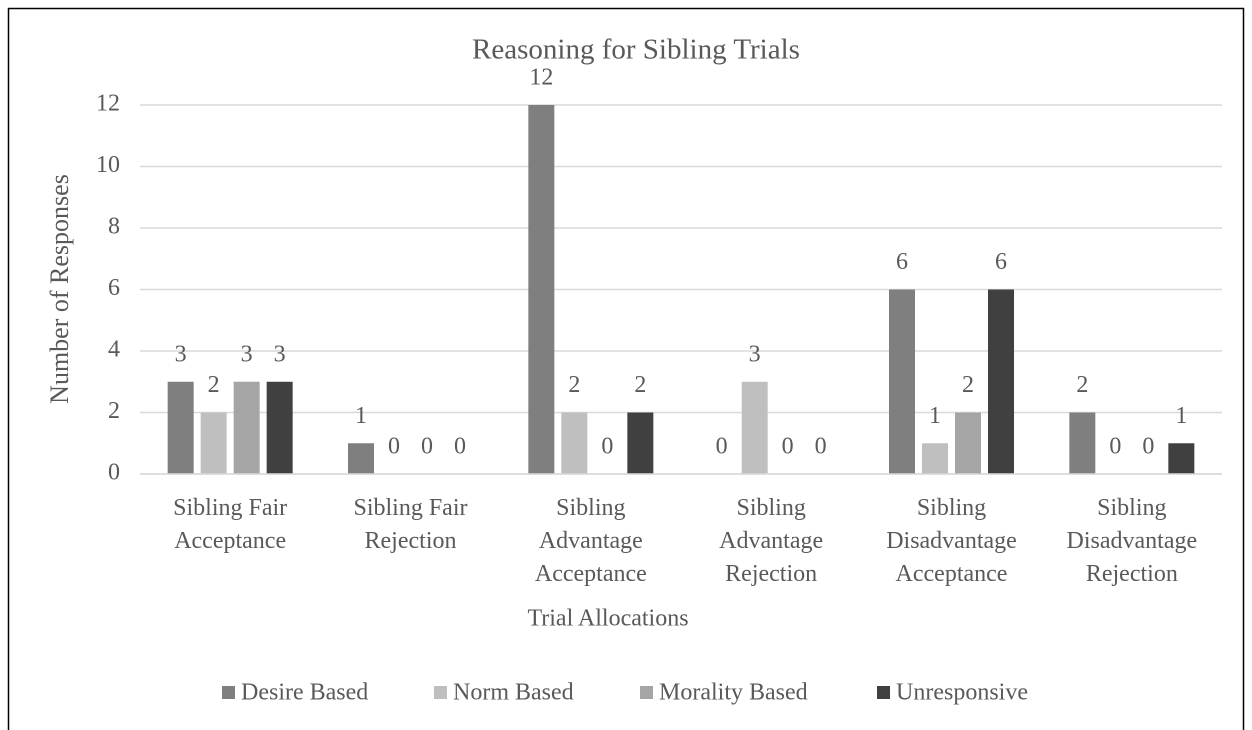 The image size is (1252, 730). What do you see at coordinates (1132, 541) in the screenshot?
I see `x-tick-label: Sibling Disadvantage Rejection` at bounding box center [1132, 541].